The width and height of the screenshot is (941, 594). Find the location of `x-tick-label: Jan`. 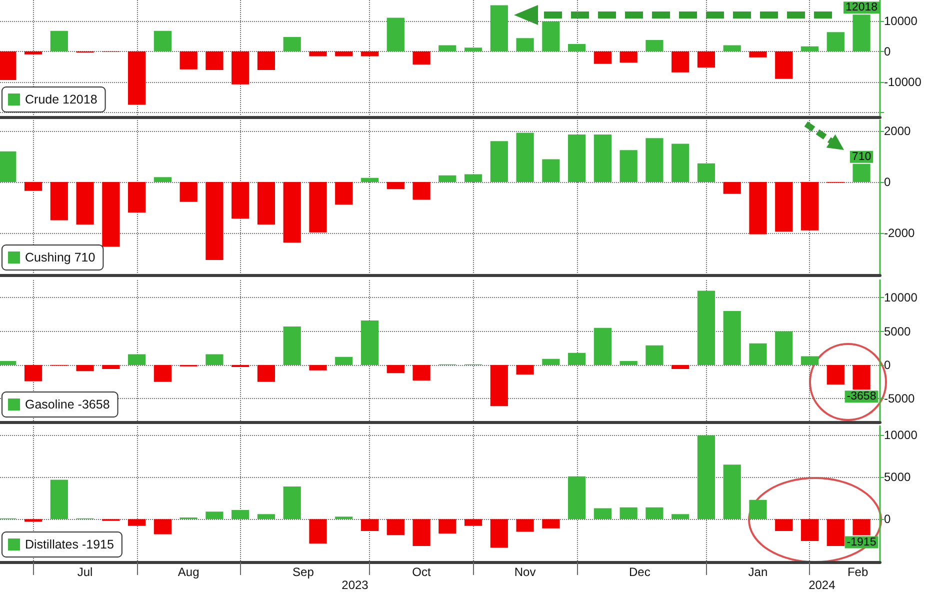

x-tick-label: Jan is located at coordinates (758, 572).